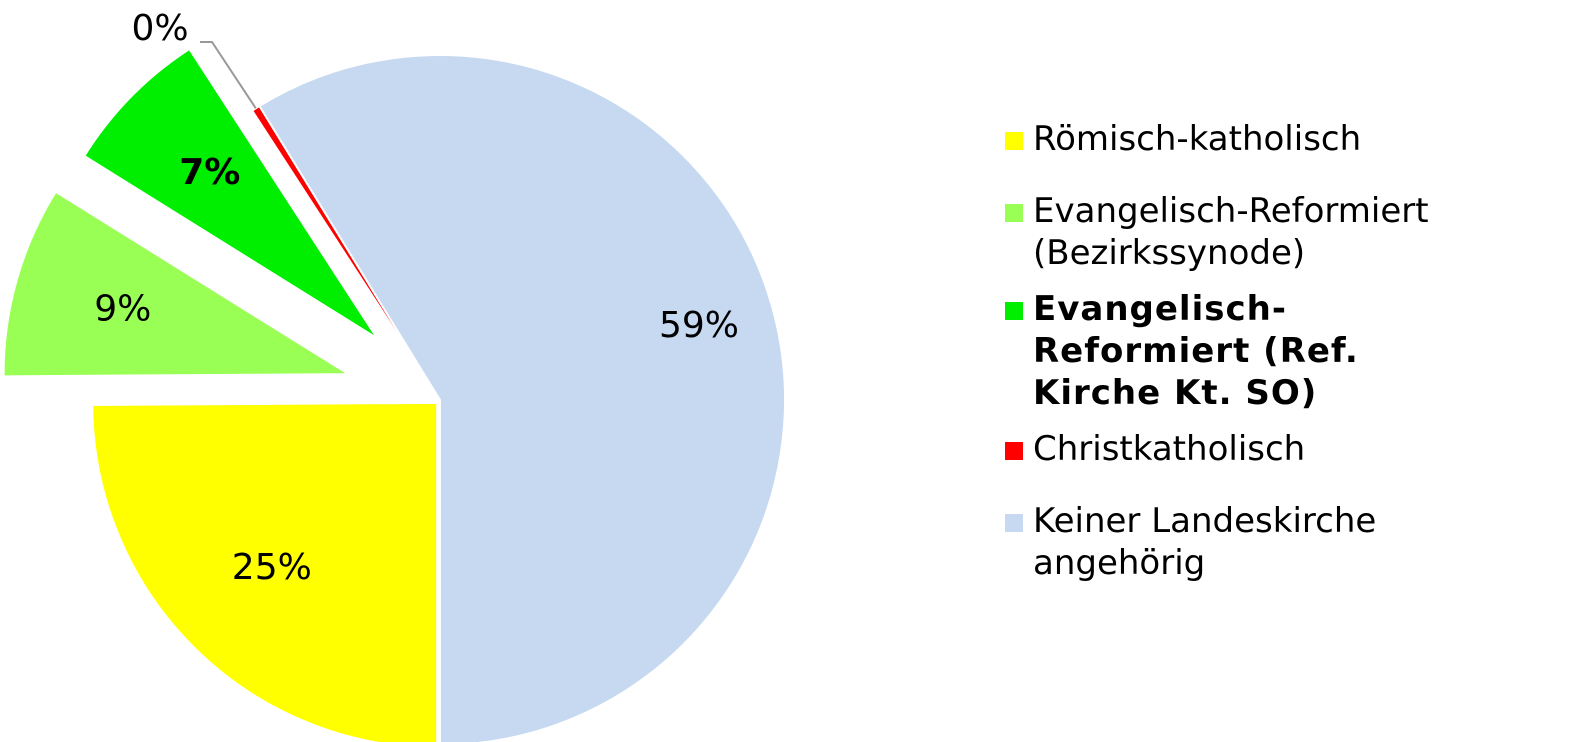 This screenshot has width=1569, height=742. I want to click on data-label: 9%, so click(122, 308).